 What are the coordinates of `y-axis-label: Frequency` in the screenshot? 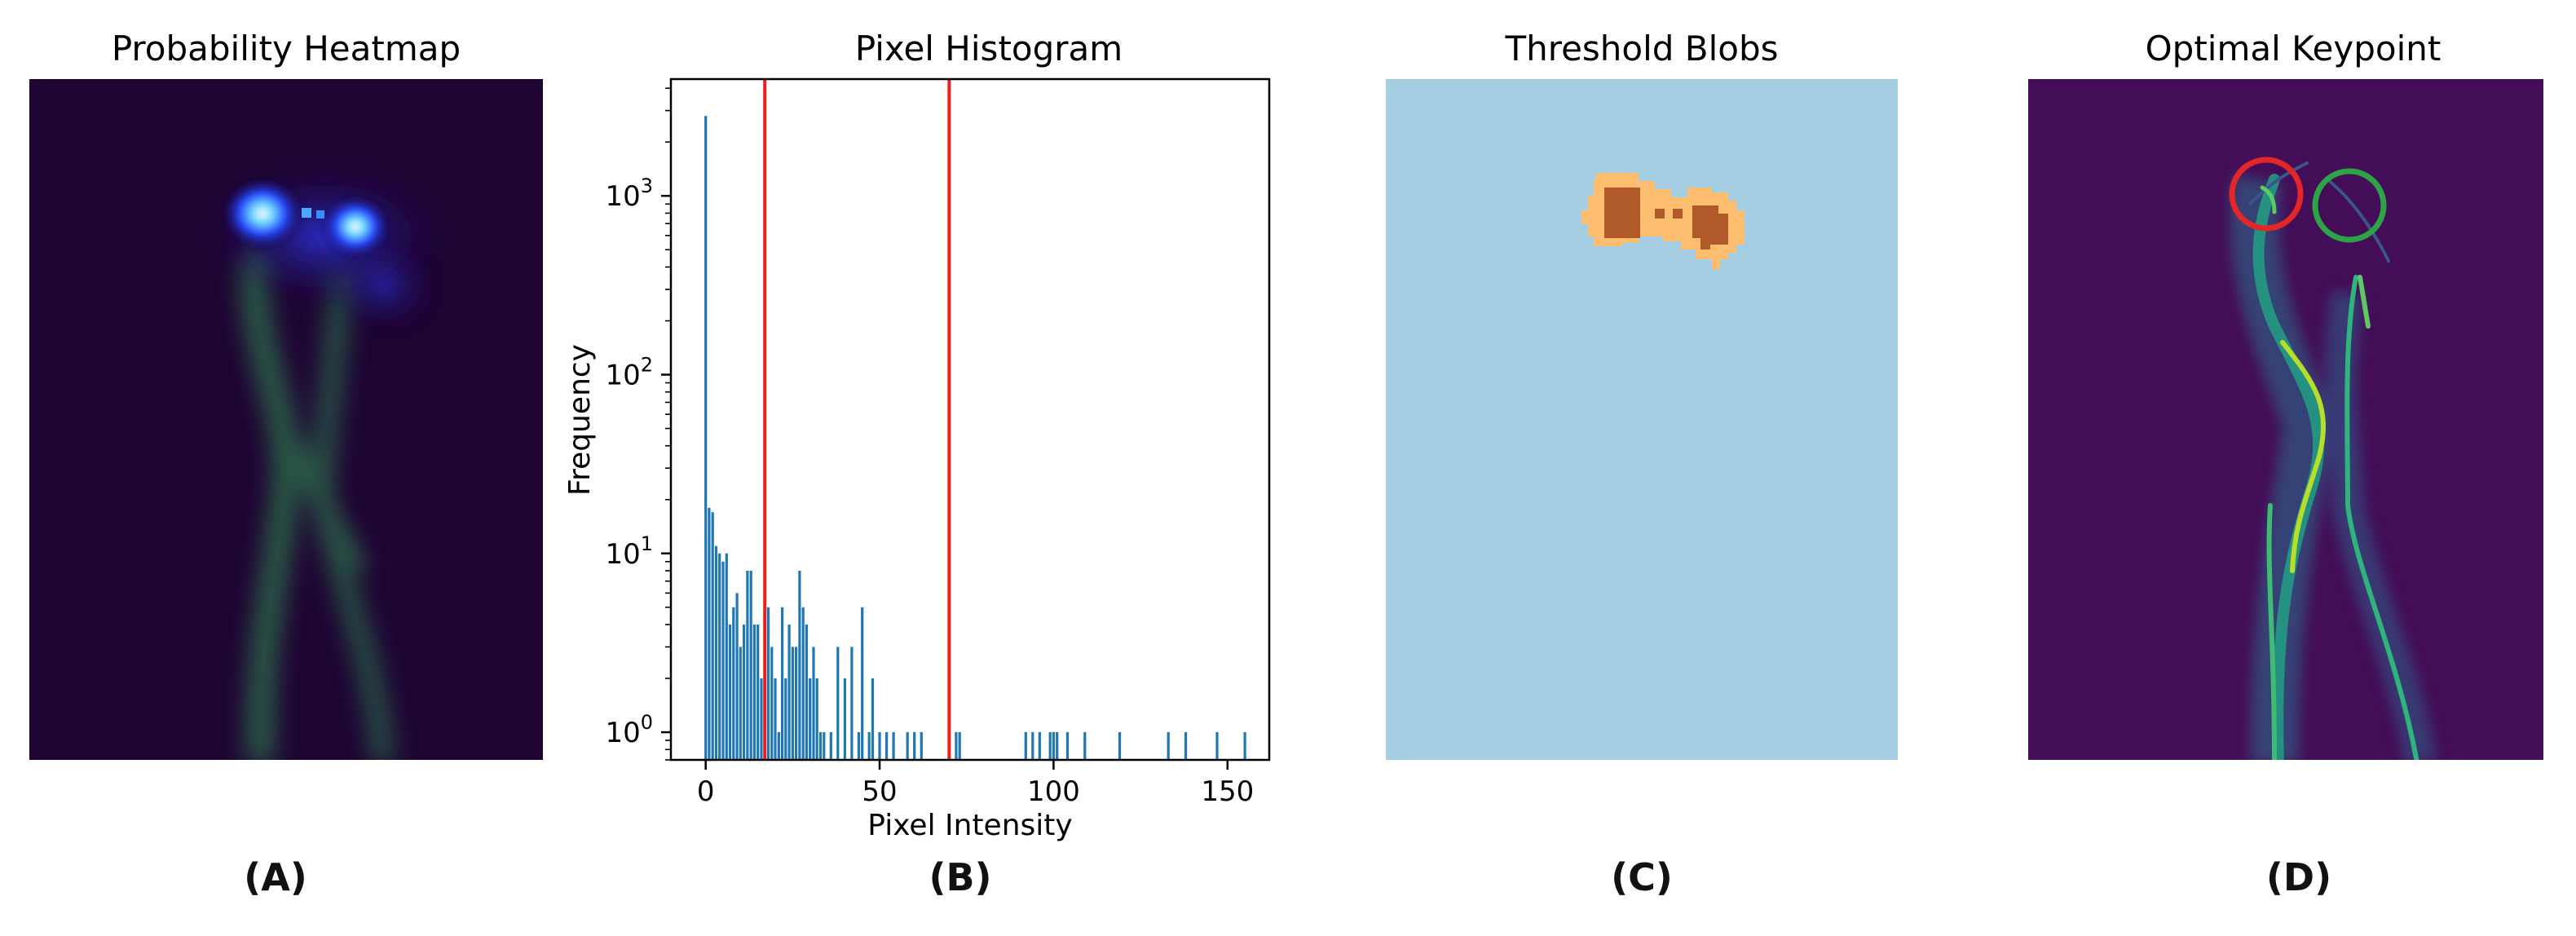 It's located at (580, 420).